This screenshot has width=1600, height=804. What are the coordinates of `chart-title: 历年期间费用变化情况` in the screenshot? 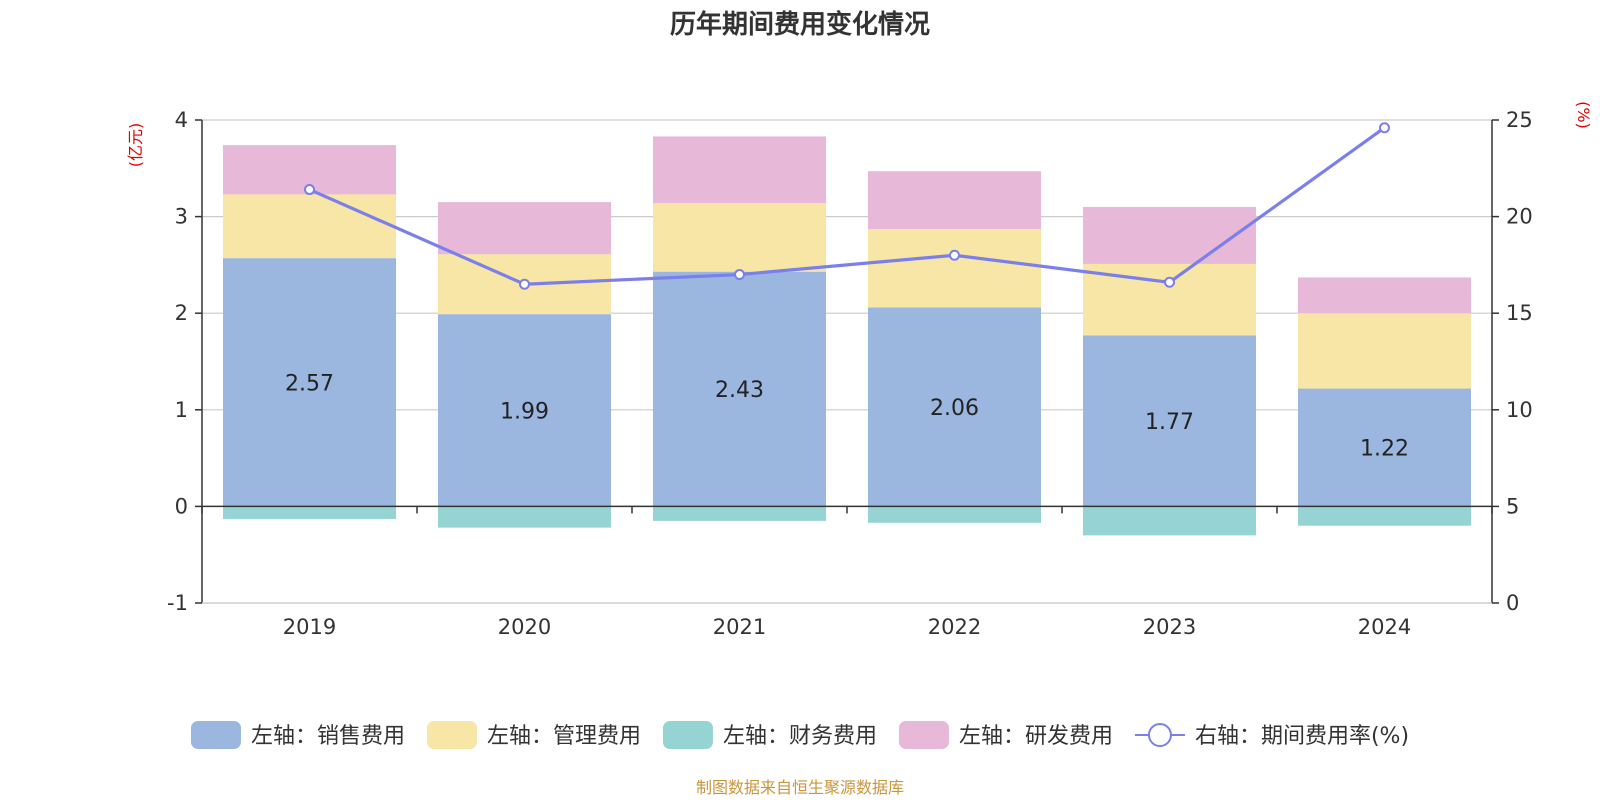 It's located at (800, 24).